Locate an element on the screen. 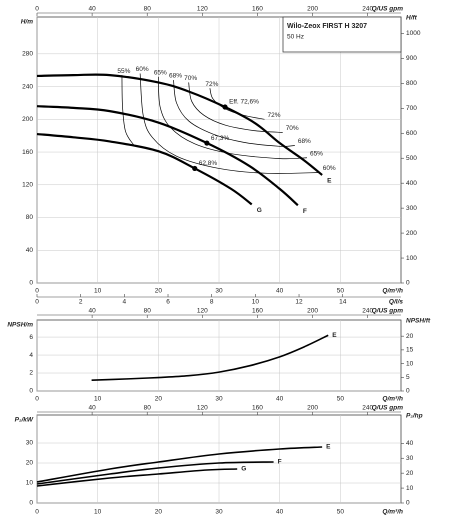  y2-tick-label: 700 is located at coordinates (411, 108).